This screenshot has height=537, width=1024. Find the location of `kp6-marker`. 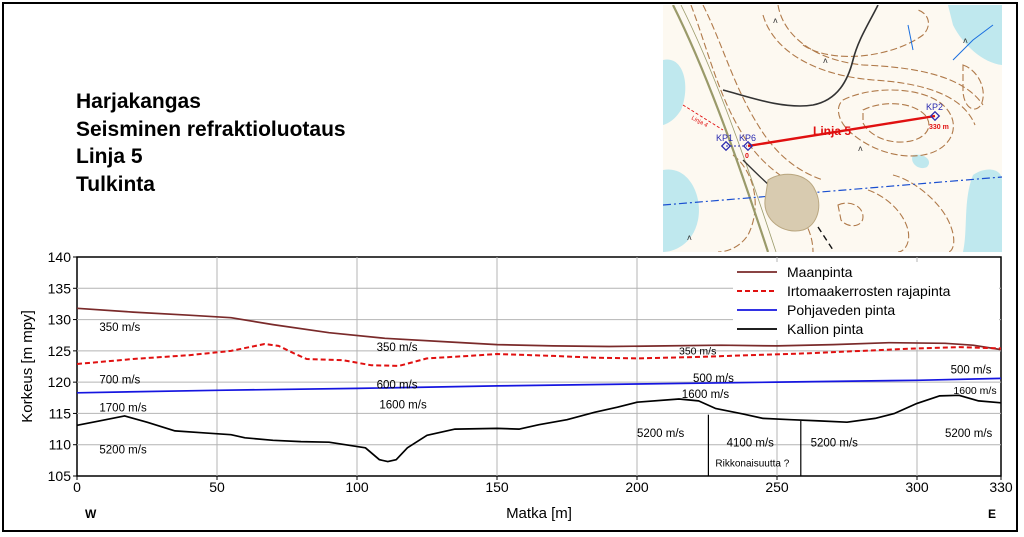

kp6-marker is located at coordinates (748, 146).